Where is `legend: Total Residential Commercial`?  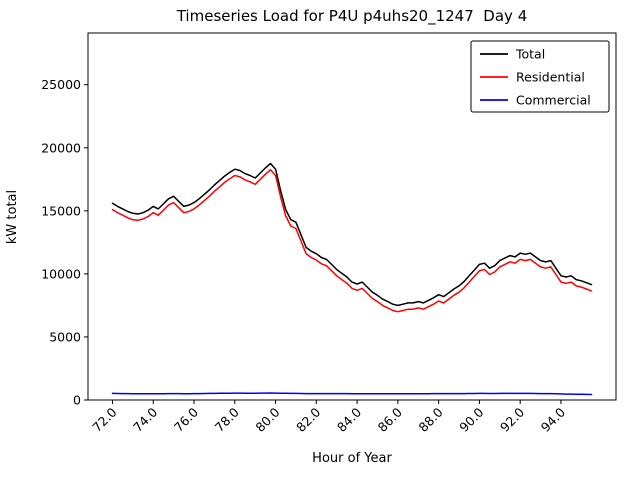 legend: Total Residential Commercial is located at coordinates (540, 76).